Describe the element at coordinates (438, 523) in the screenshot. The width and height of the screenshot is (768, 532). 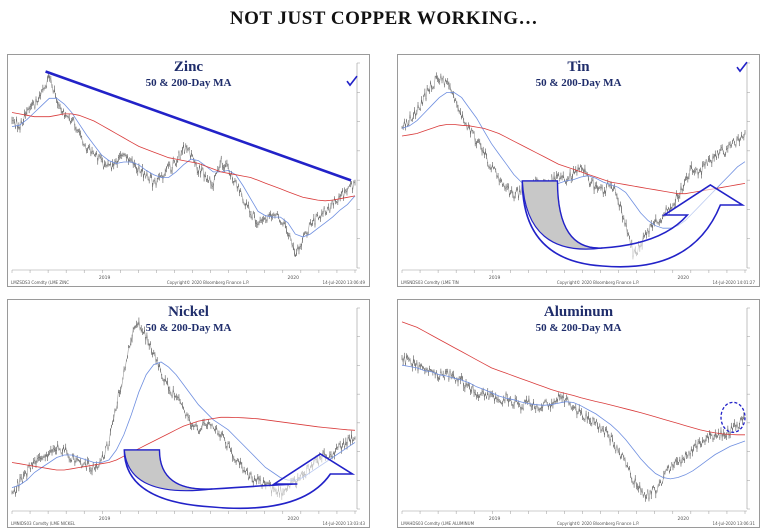
I see `chart-footer-source: LMAHDS03 Comdty (LME ALUMINUM` at that location.